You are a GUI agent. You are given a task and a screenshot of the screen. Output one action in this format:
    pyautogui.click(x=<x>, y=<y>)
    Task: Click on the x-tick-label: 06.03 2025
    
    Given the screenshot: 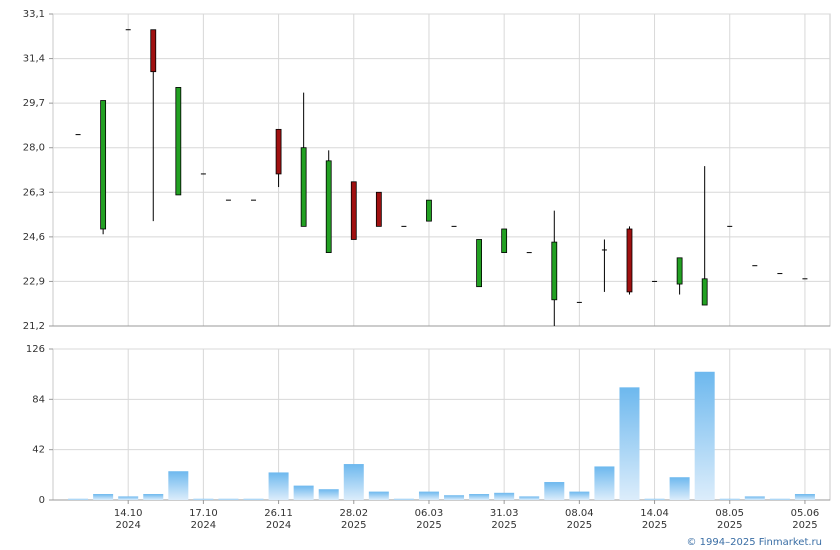 What is the action you would take?
    pyautogui.click(x=429, y=519)
    